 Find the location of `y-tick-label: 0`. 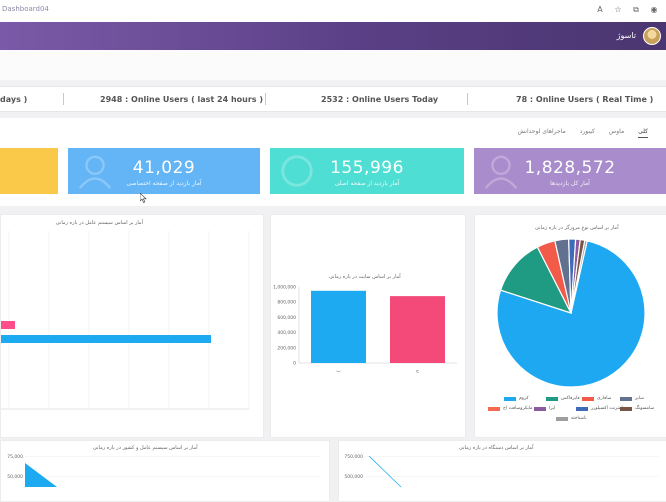

y-tick-label: 0 is located at coordinates (294, 364).